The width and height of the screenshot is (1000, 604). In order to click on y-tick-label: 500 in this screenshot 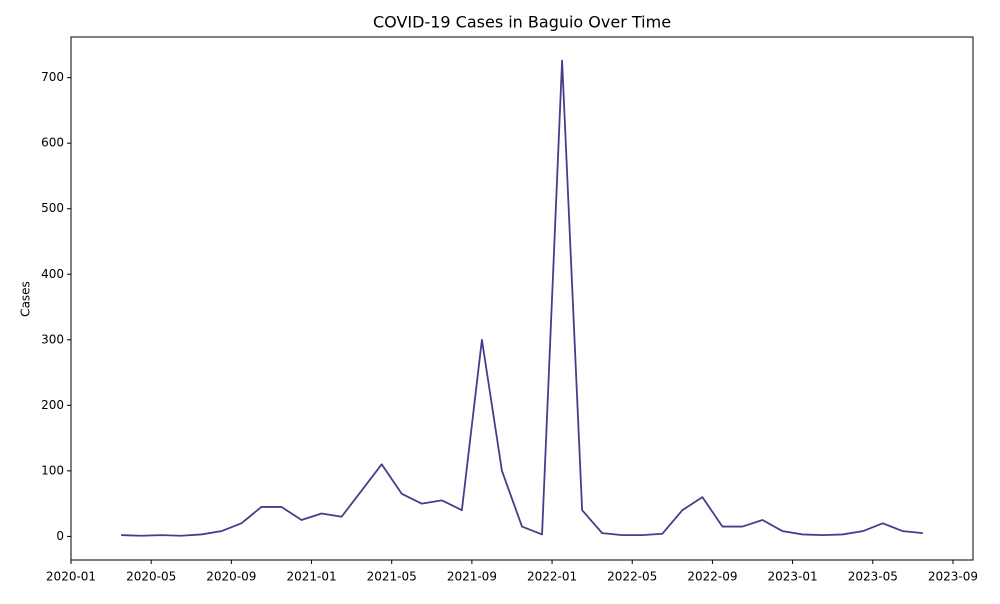, I will do `click(52, 208)`.